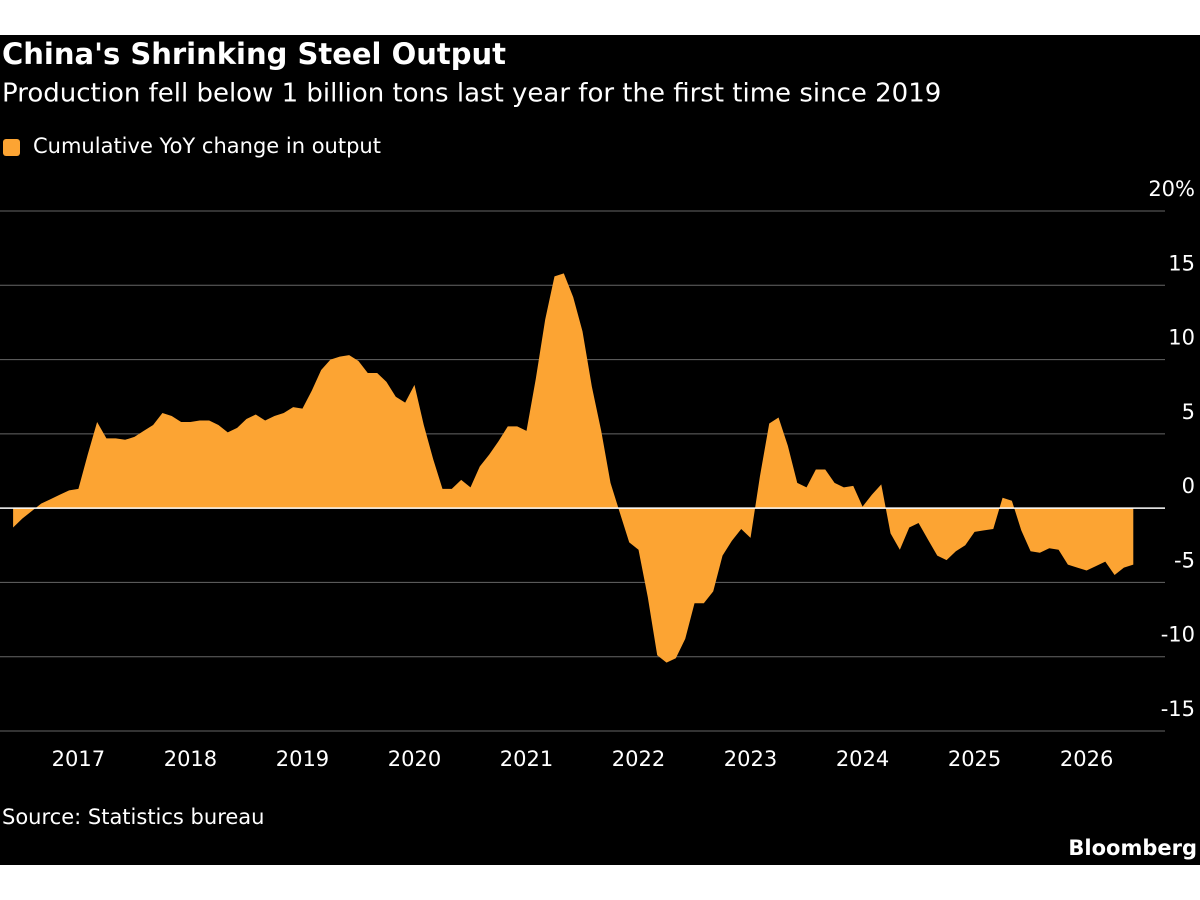 The width and height of the screenshot is (1200, 900). Describe the element at coordinates (254, 54) in the screenshot. I see `chart-title: China's Shrinking Steel Output` at that location.